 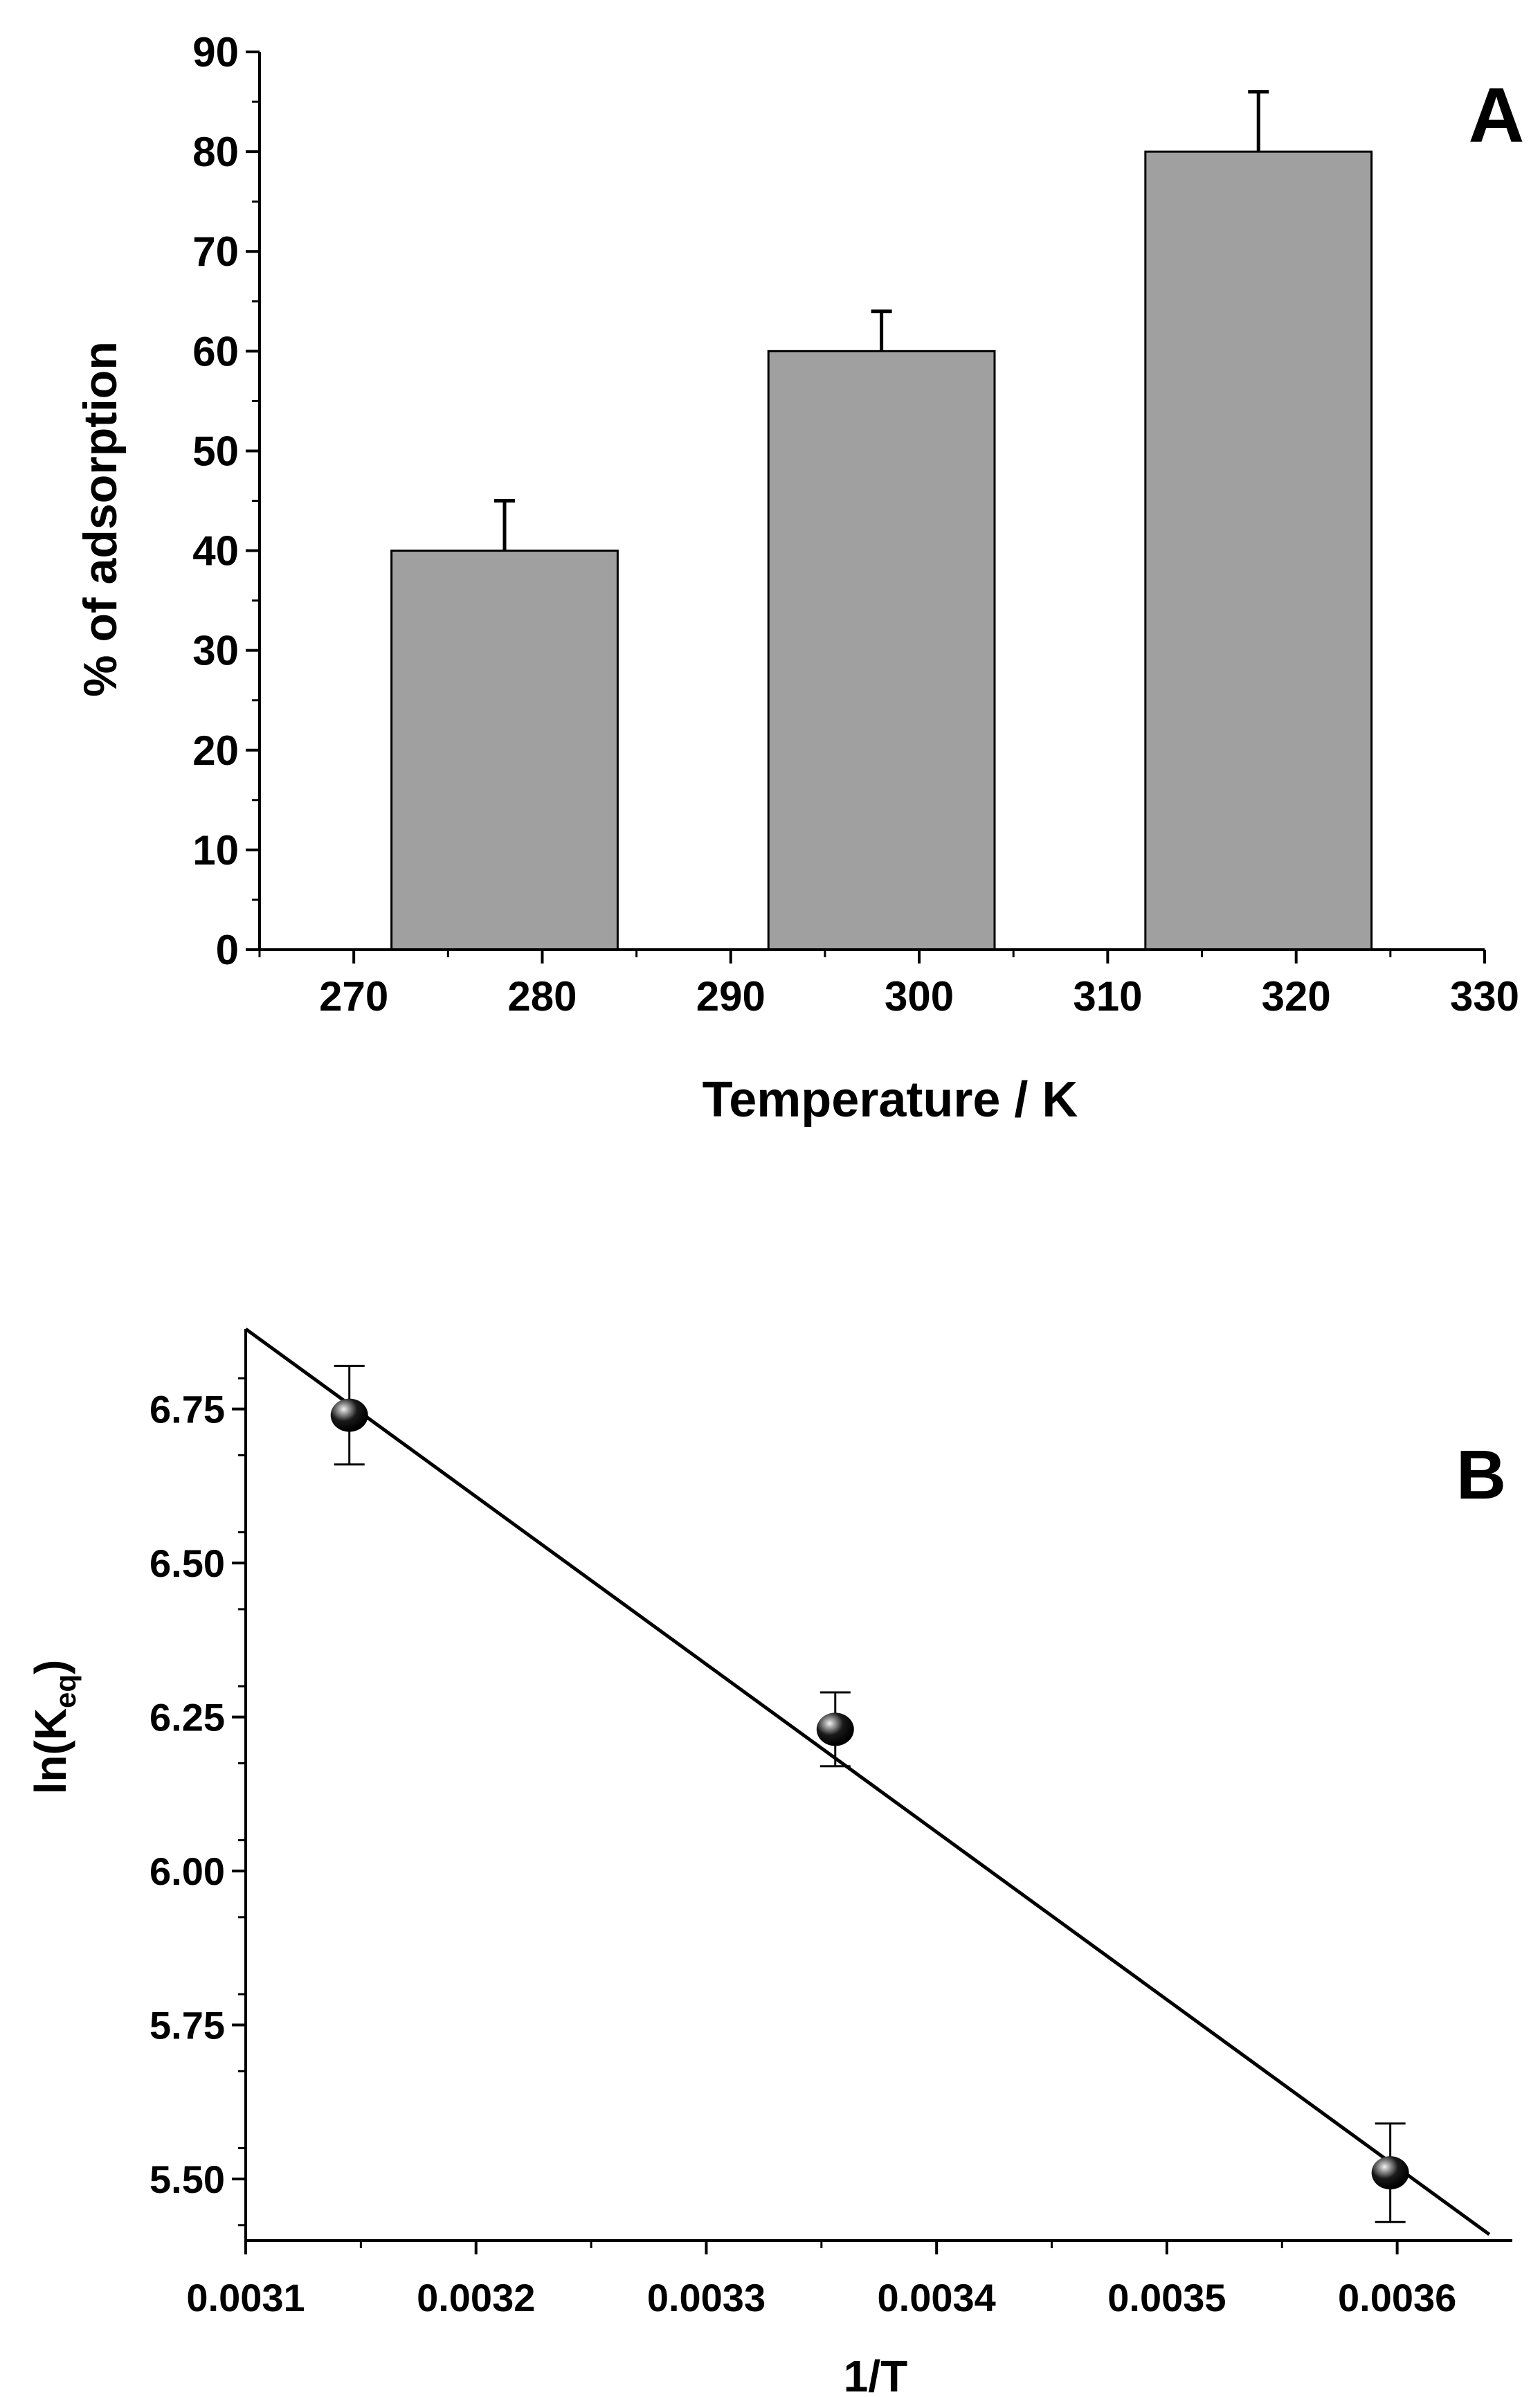 What do you see at coordinates (215, 850) in the screenshot?
I see `y-tick-label-10: 10` at bounding box center [215, 850].